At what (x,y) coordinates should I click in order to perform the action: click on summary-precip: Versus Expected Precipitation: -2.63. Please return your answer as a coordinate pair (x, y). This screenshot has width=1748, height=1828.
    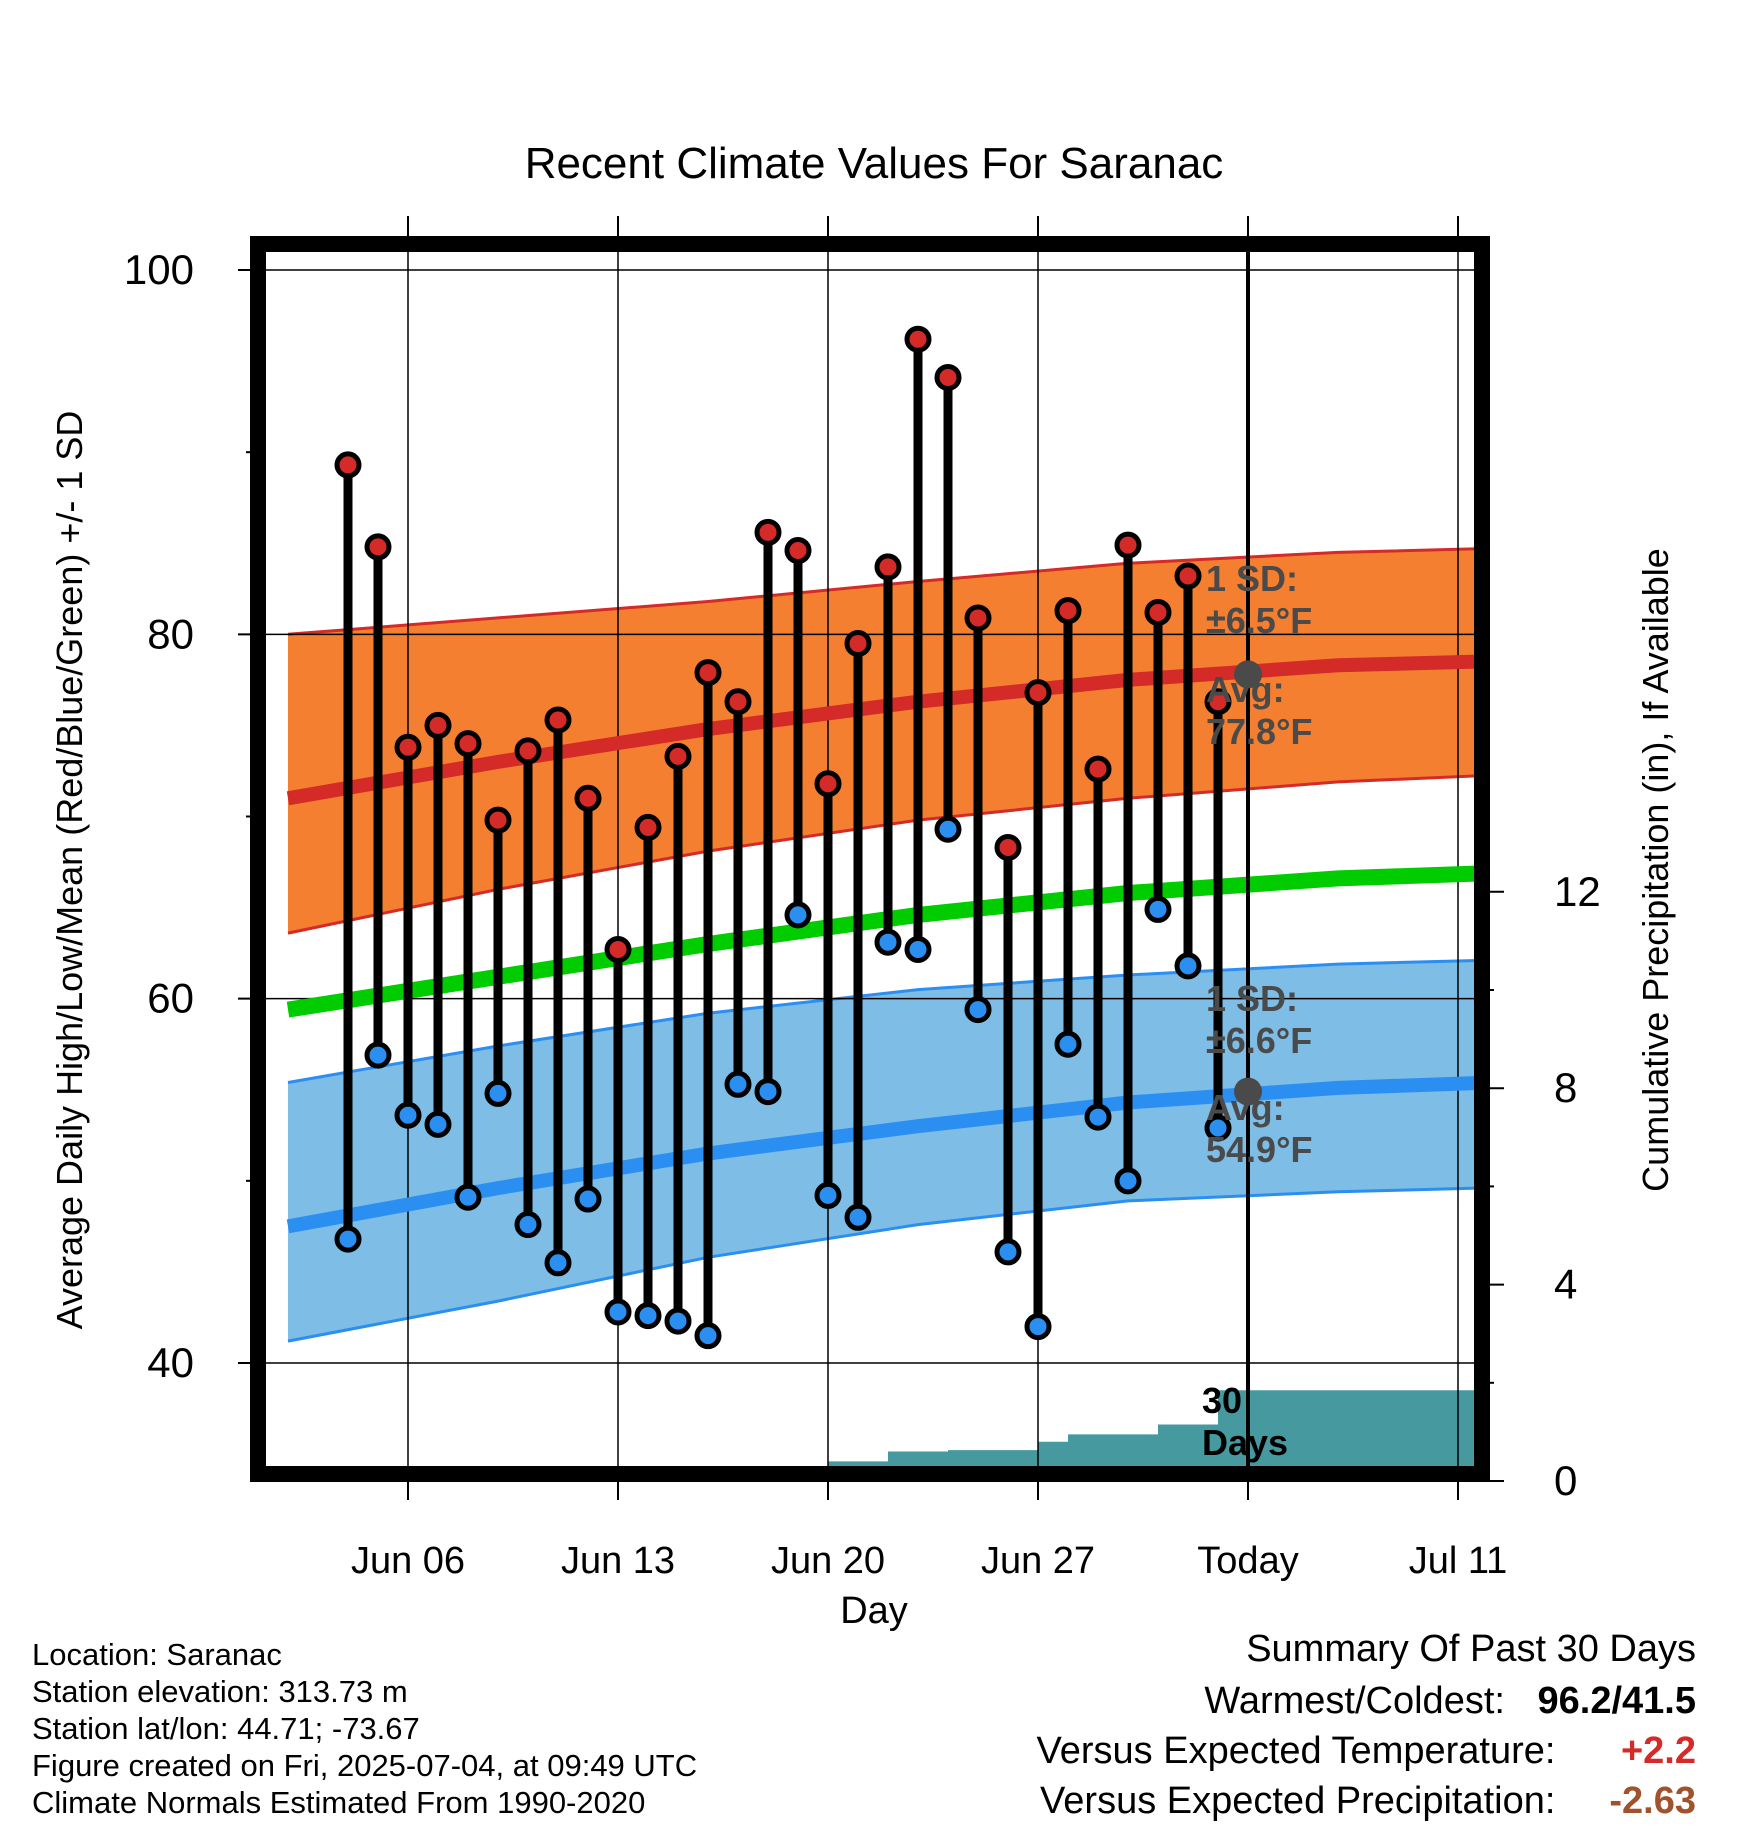
    Looking at the image, I should click on (1368, 1801).